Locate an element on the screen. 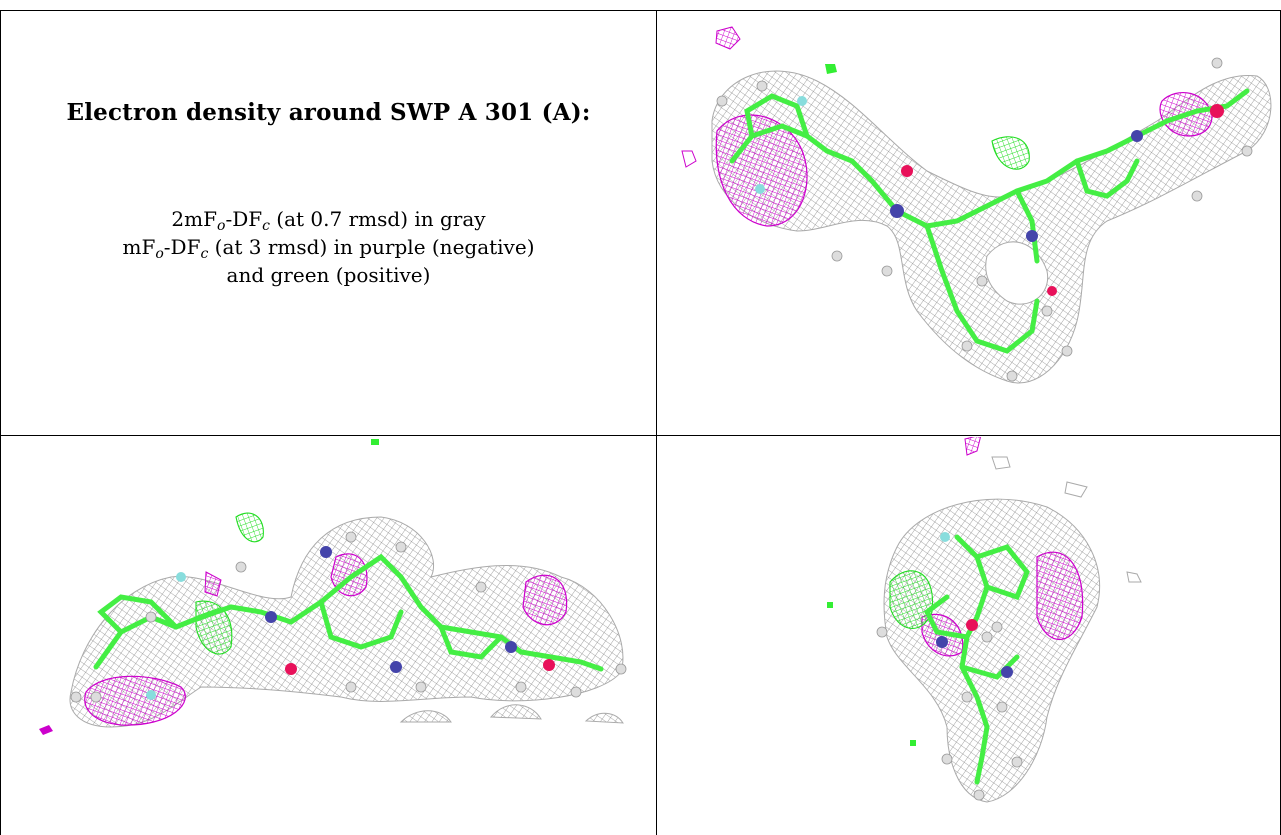 This screenshot has width=1281, height=835. legend-line-fofc: mFo-DFc (at 3 rmsd) in purple (negative) is located at coordinates (328, 248).